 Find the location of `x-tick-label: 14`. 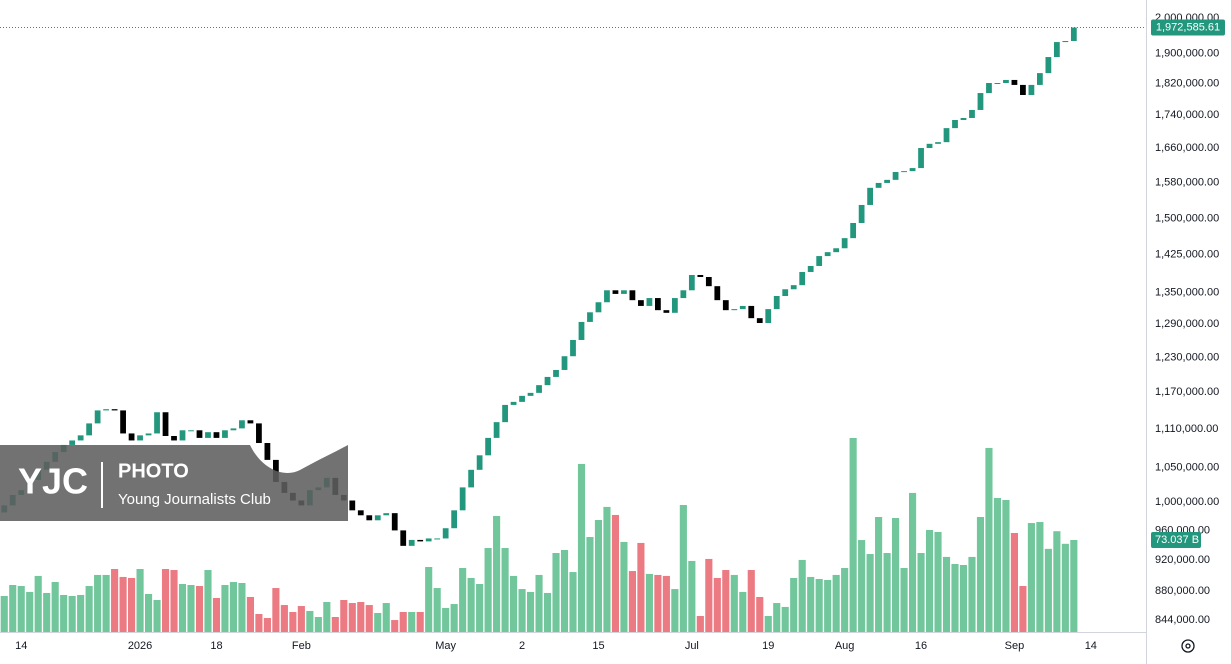

x-tick-label: 14 is located at coordinates (1091, 646).